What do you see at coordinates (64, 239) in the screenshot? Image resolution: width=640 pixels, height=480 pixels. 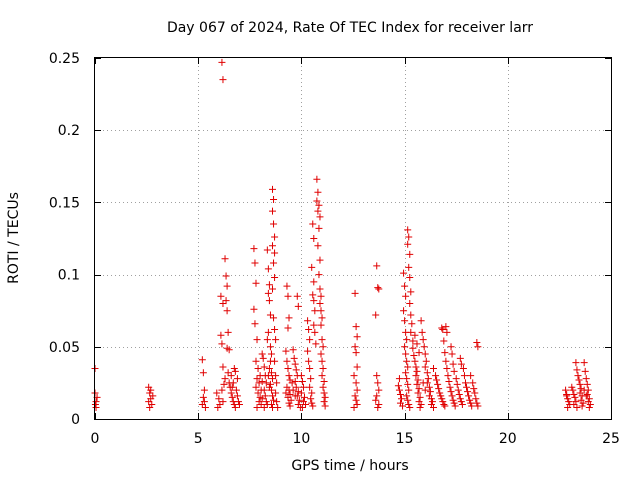 I see `y-tick-labels: 0 0.05 0.1 0.15 0.2 0.25` at bounding box center [64, 239].